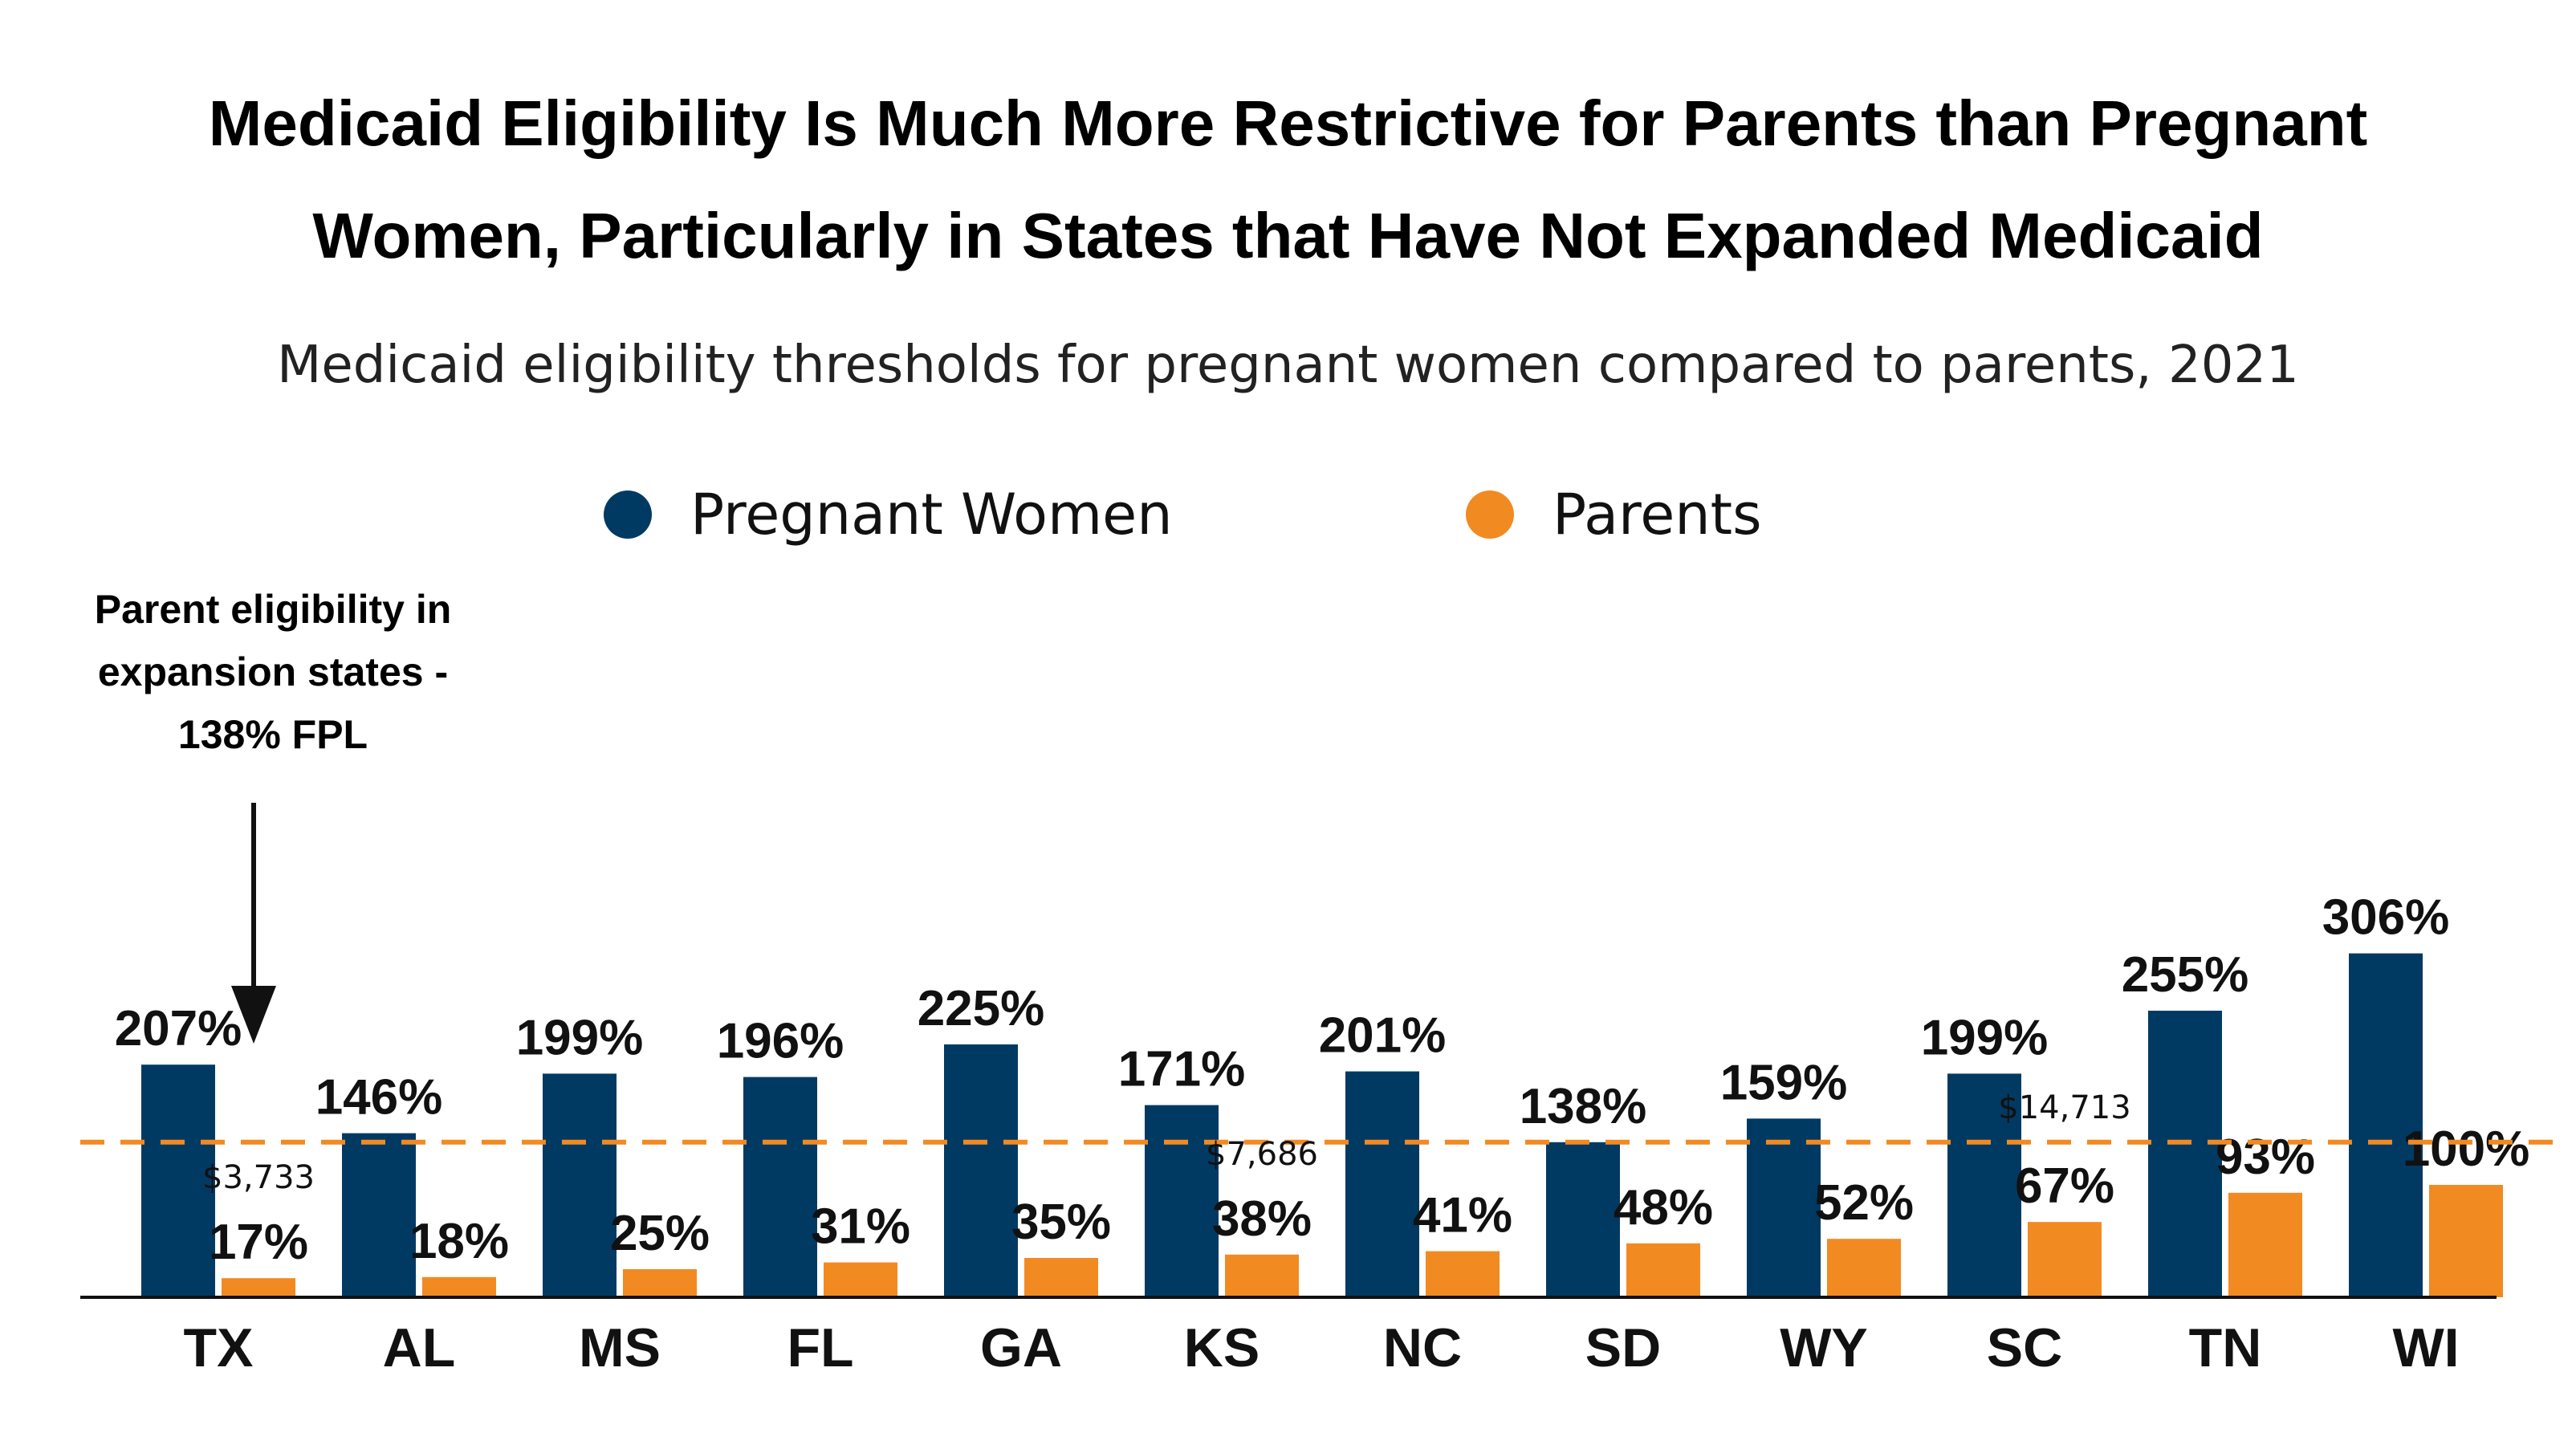 This screenshot has width=2576, height=1445. I want to click on bar-label-pregnant-women-sc: 199%, so click(1985, 1037).